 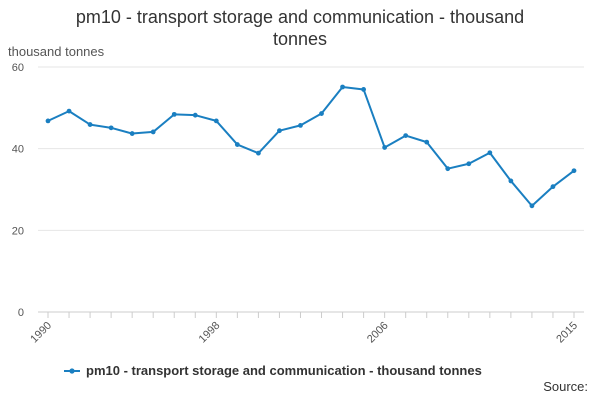 What do you see at coordinates (378, 333) in the screenshot?
I see `x-tick-label: 2006` at bounding box center [378, 333].